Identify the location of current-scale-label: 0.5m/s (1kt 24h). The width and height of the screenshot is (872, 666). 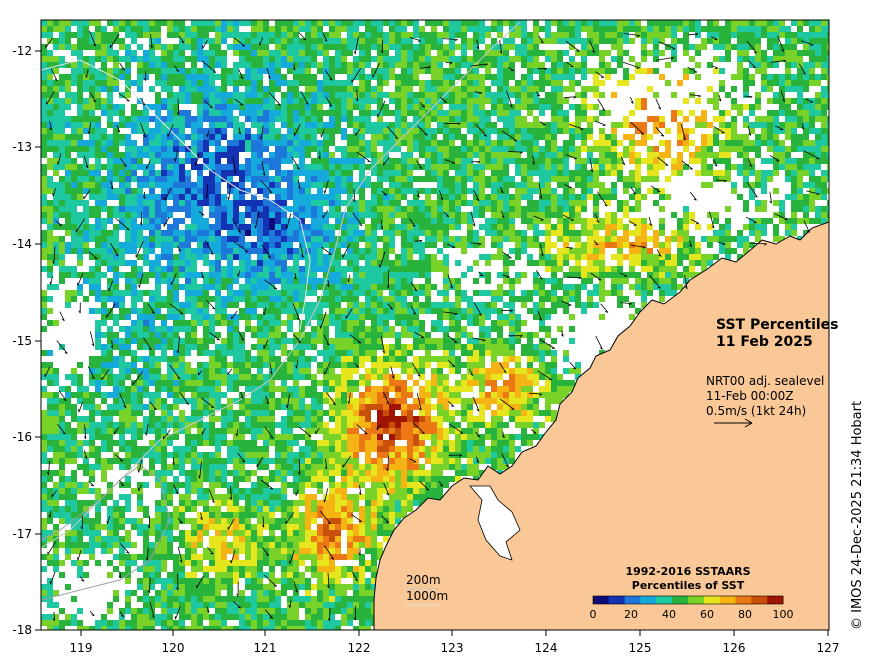
(756, 411).